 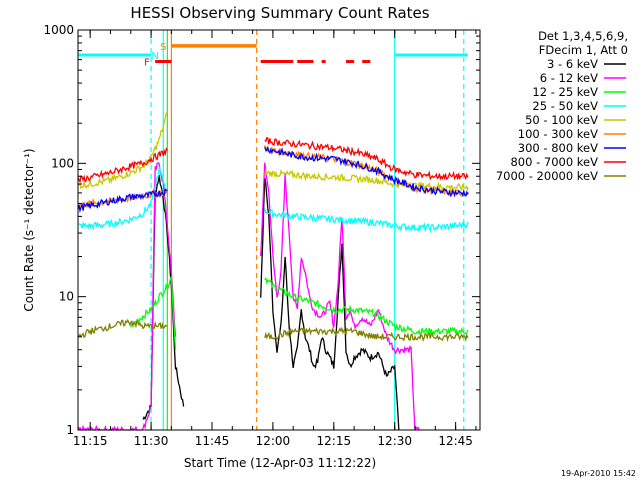 I want to click on flag-bars: FNS, so click(x=273, y=55).